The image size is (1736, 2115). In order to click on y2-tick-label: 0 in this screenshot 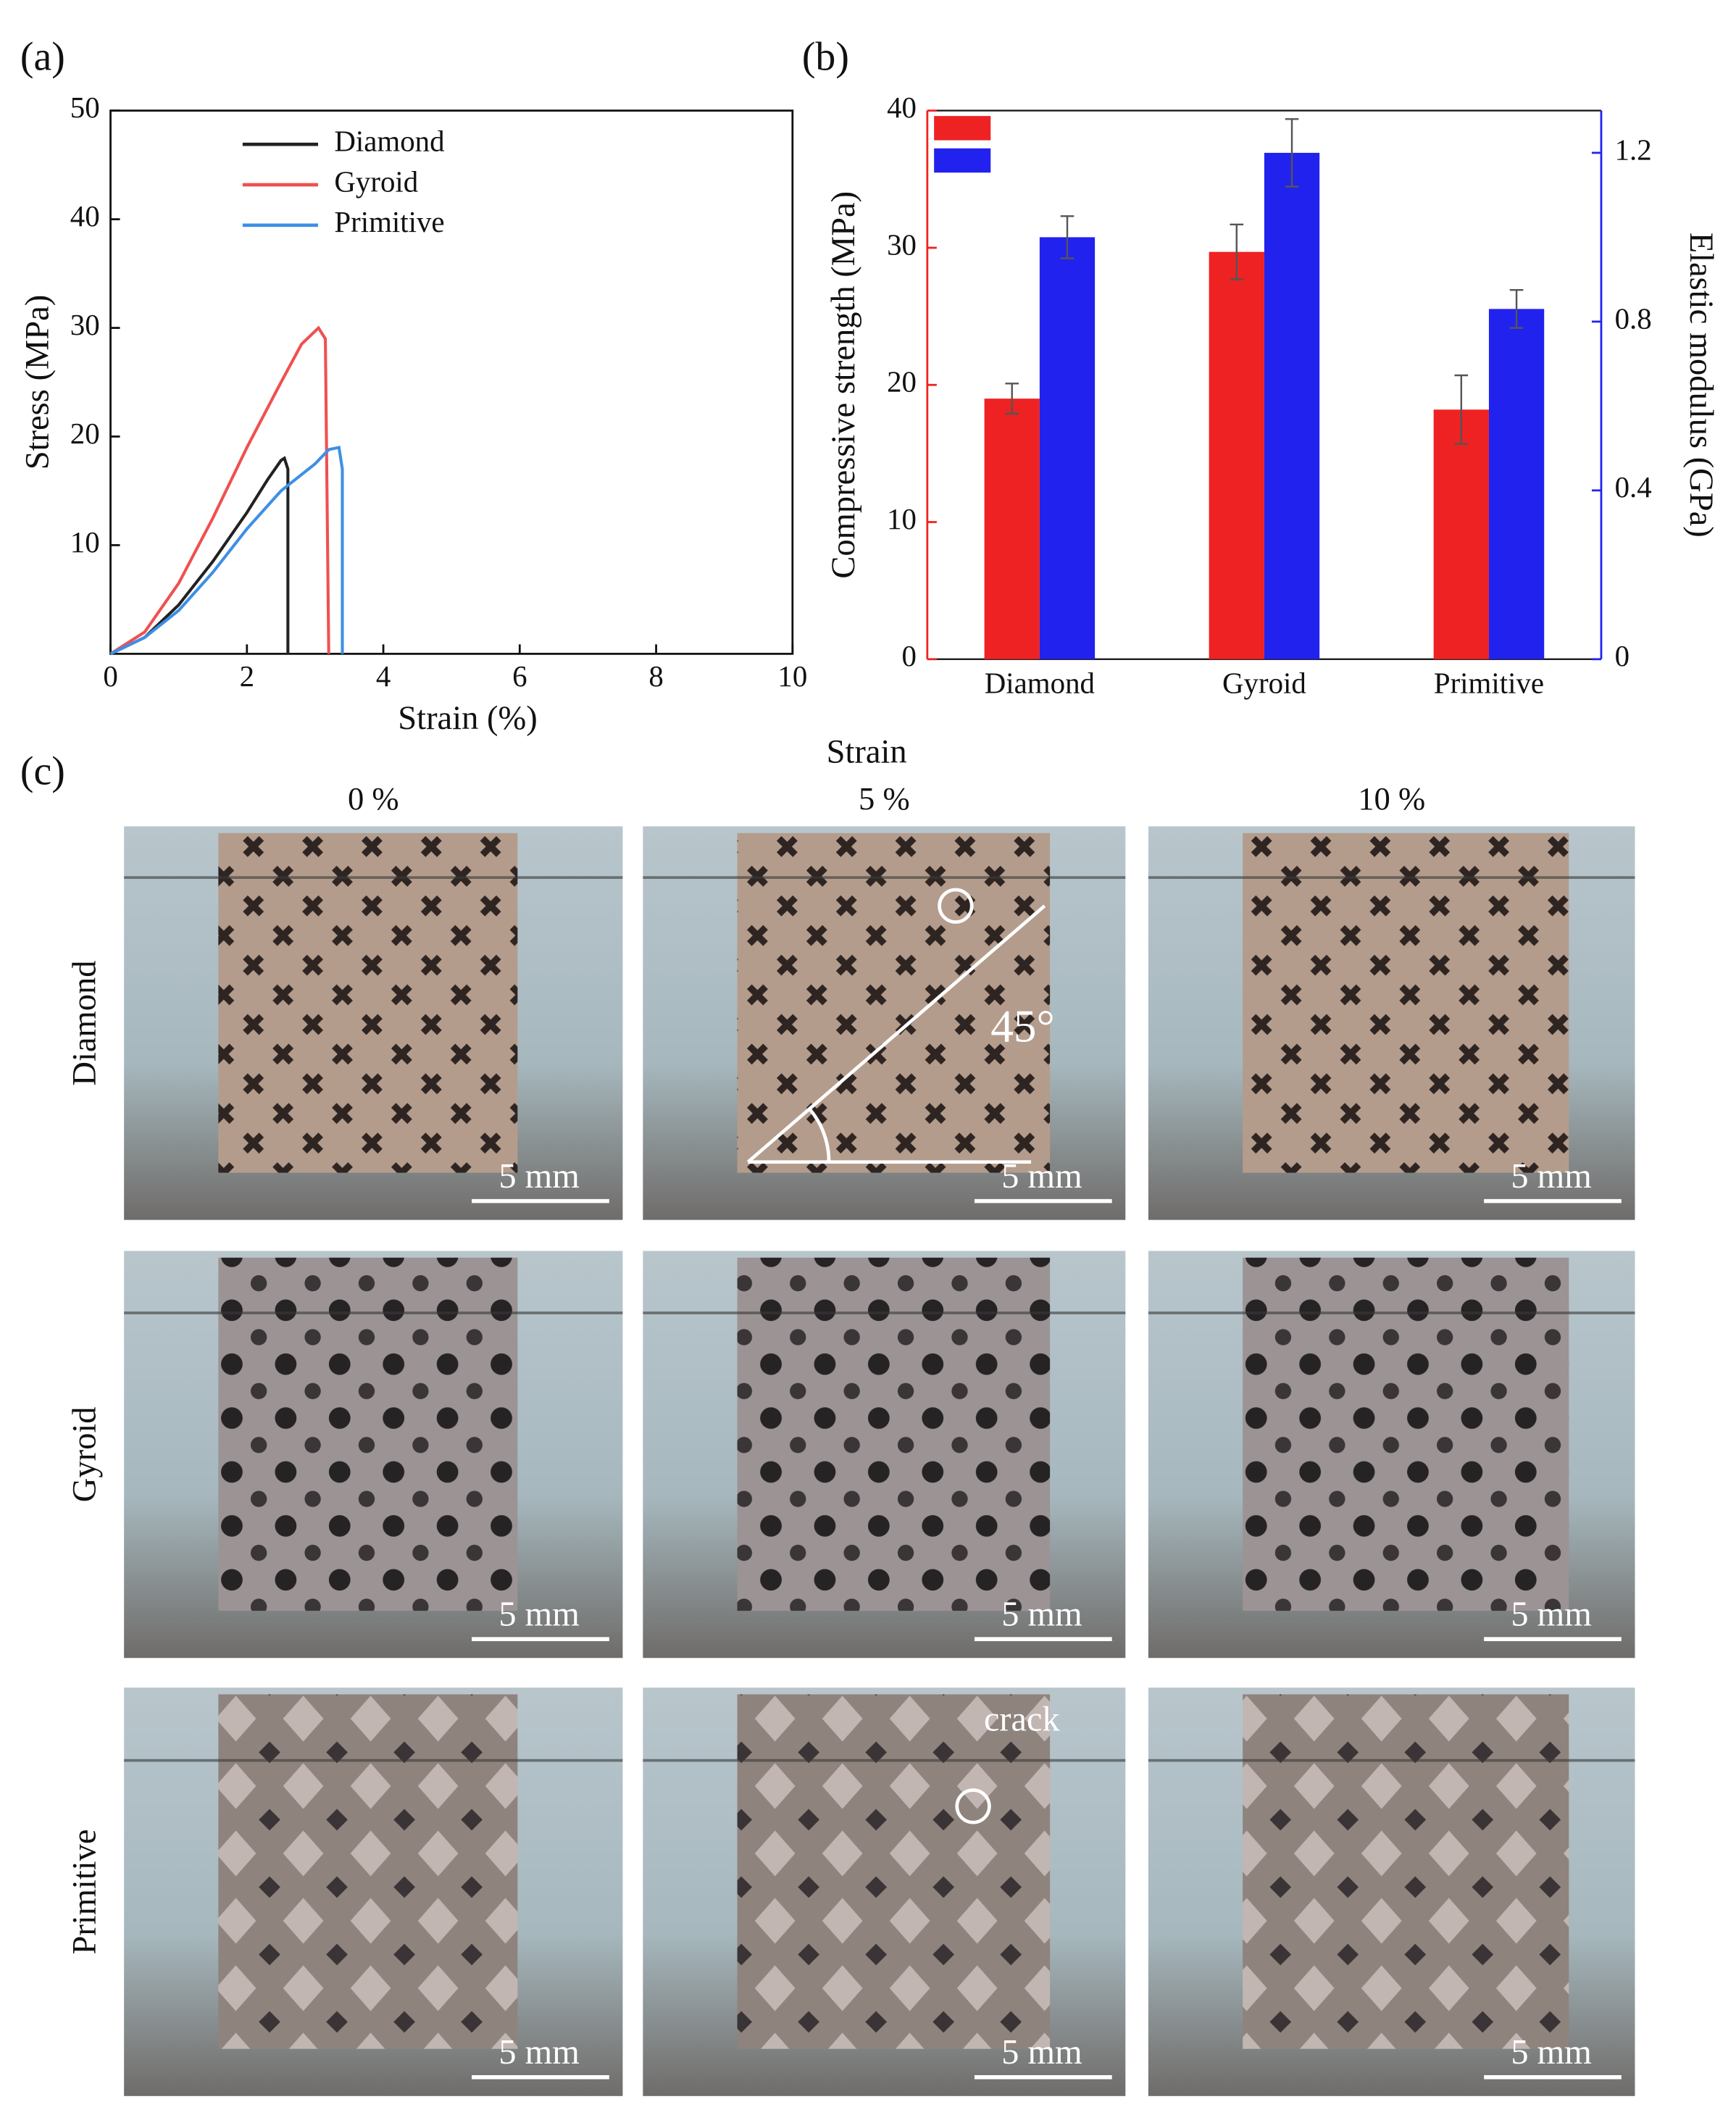, I will do `click(1622, 656)`.